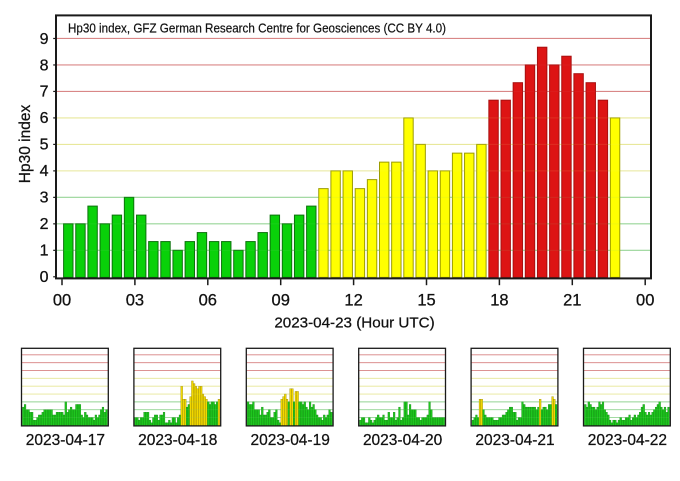 The width and height of the screenshot is (680, 481). Describe the element at coordinates (44, 65) in the screenshot. I see `svg-text: 8` at that location.